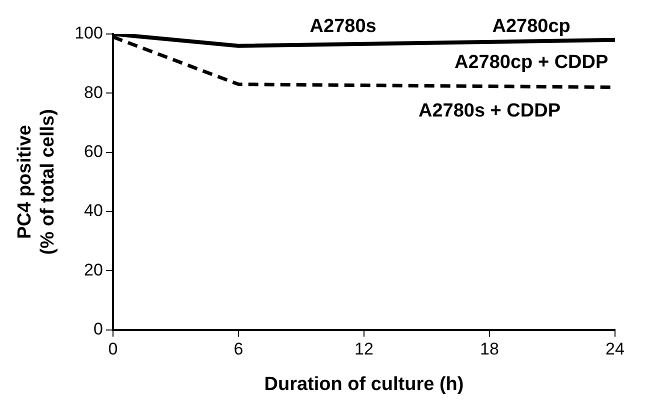 The height and width of the screenshot is (406, 655). What do you see at coordinates (343, 27) in the screenshot?
I see `annotation: A2780s` at bounding box center [343, 27].